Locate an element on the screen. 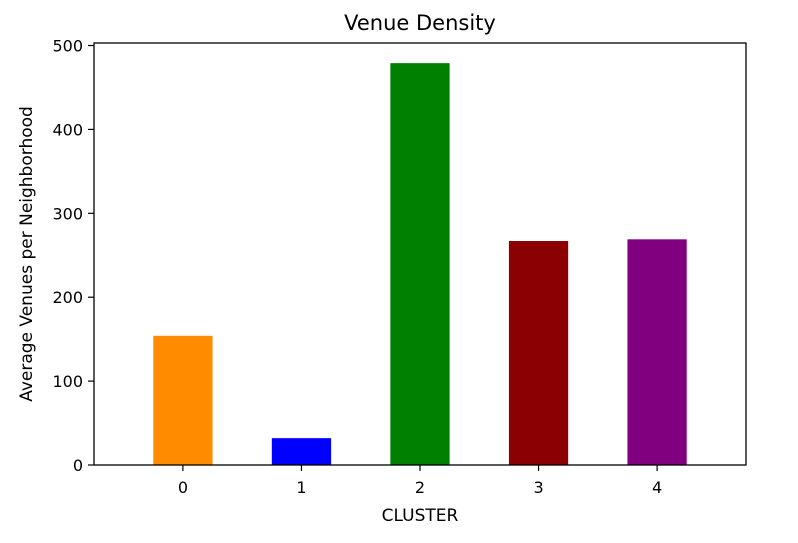  y-tick-label: 500 is located at coordinates (67, 46).